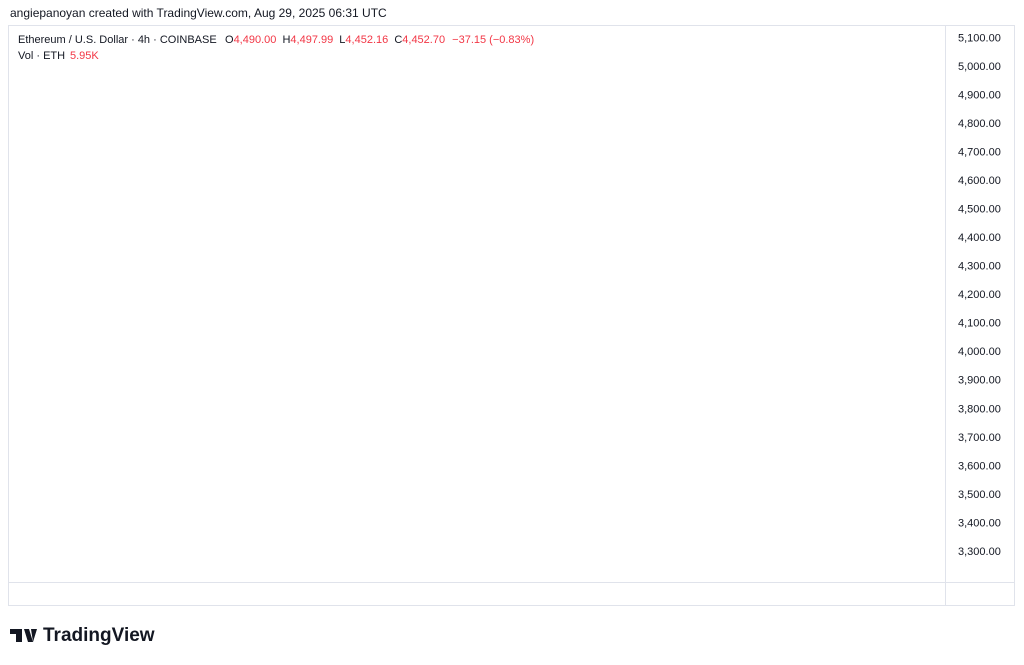  I want to click on y-tick-label: 3,700.00, so click(979, 438).